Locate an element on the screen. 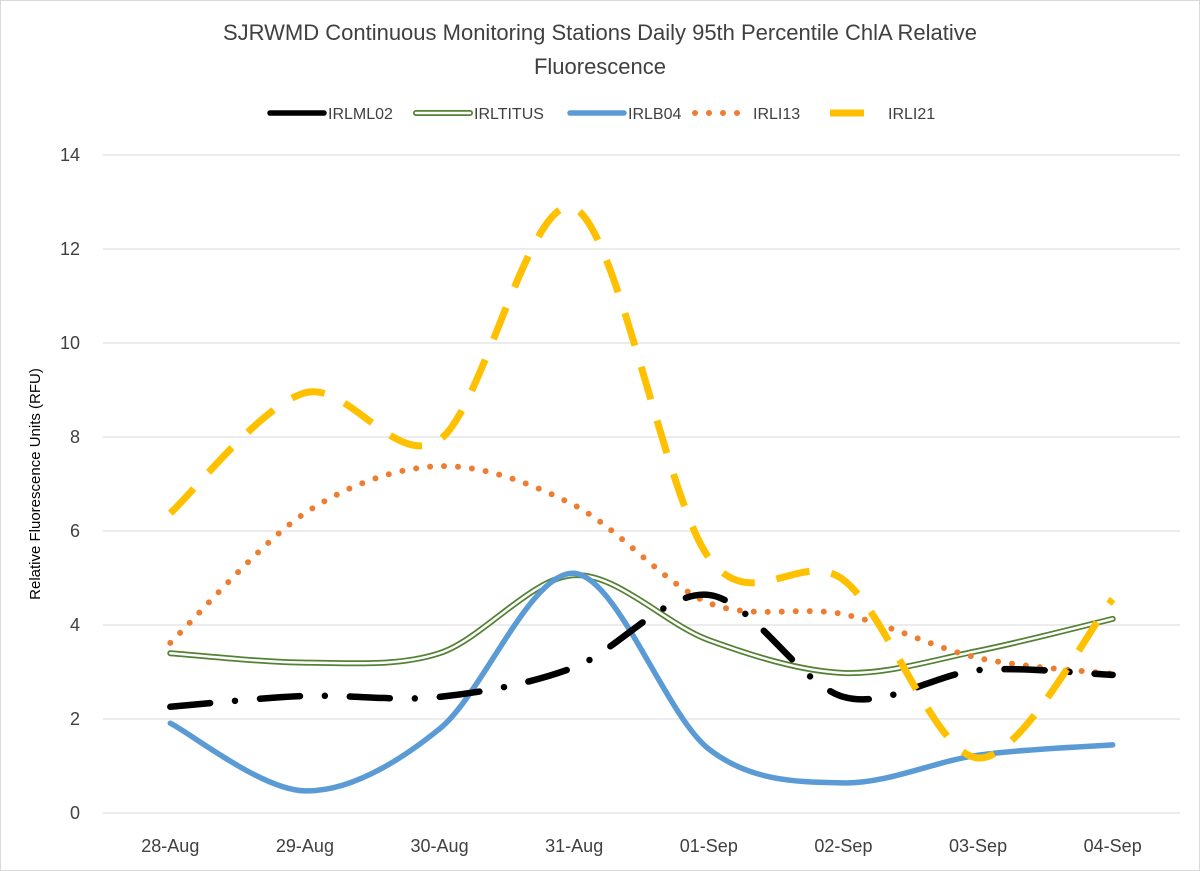  series-line-inner is located at coordinates (641, 624).